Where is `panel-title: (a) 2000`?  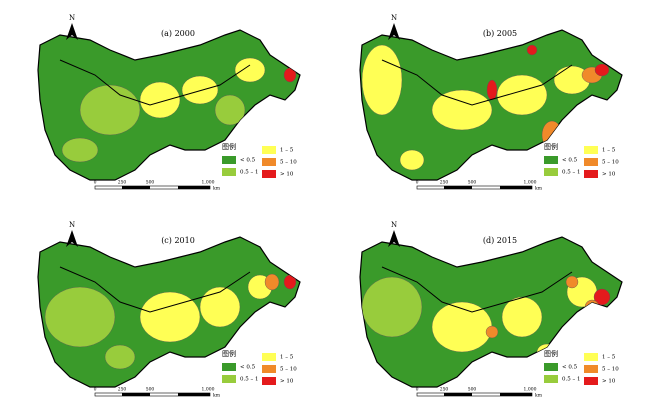 panel-title: (a) 2000 is located at coordinates (178, 33).